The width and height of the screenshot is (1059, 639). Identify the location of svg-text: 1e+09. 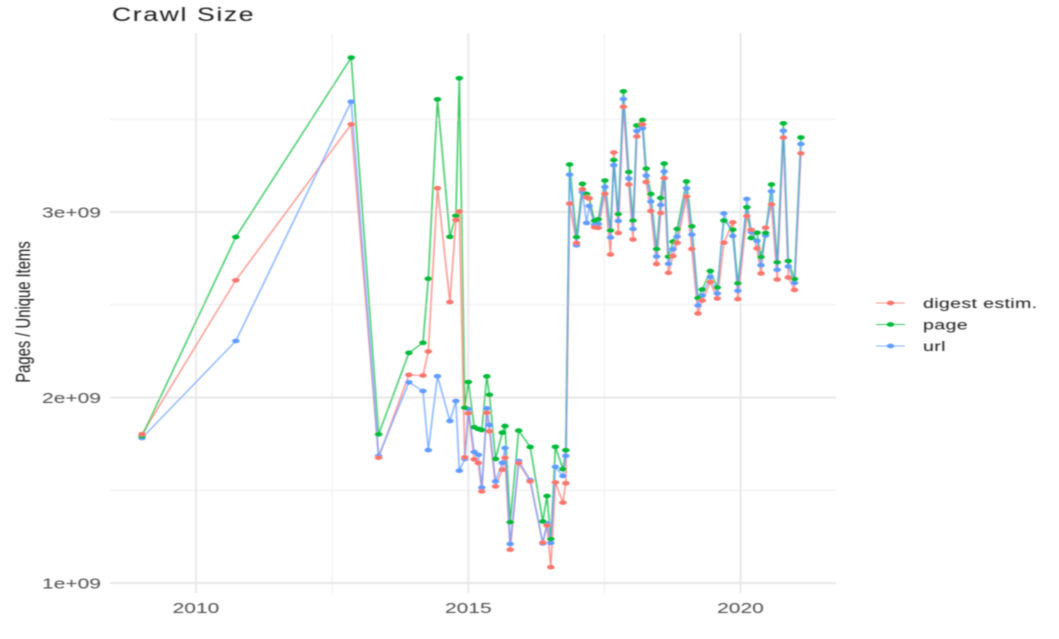
(71, 582).